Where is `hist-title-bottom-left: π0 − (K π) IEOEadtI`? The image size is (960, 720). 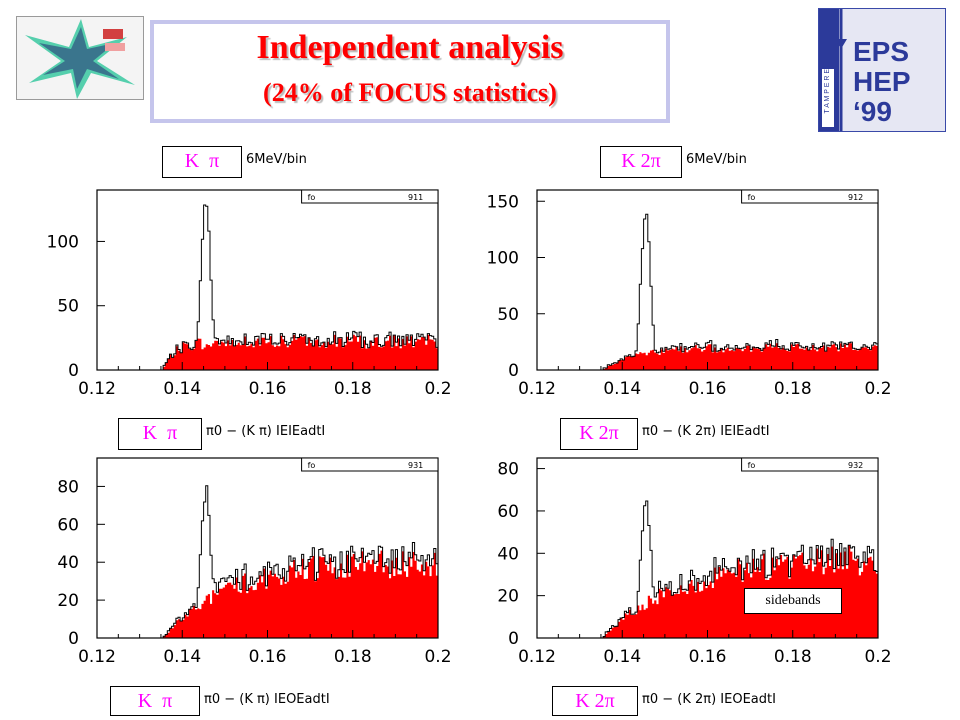
hist-title-bottom-left: π0 − (K π) IEOEadtI is located at coordinates (267, 699).